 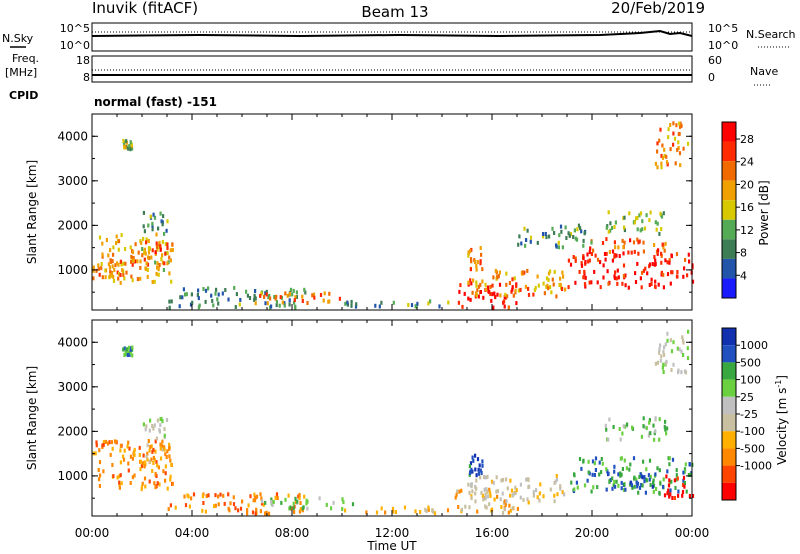 I want to click on y-tick-label: 4000, so click(x=72, y=342).